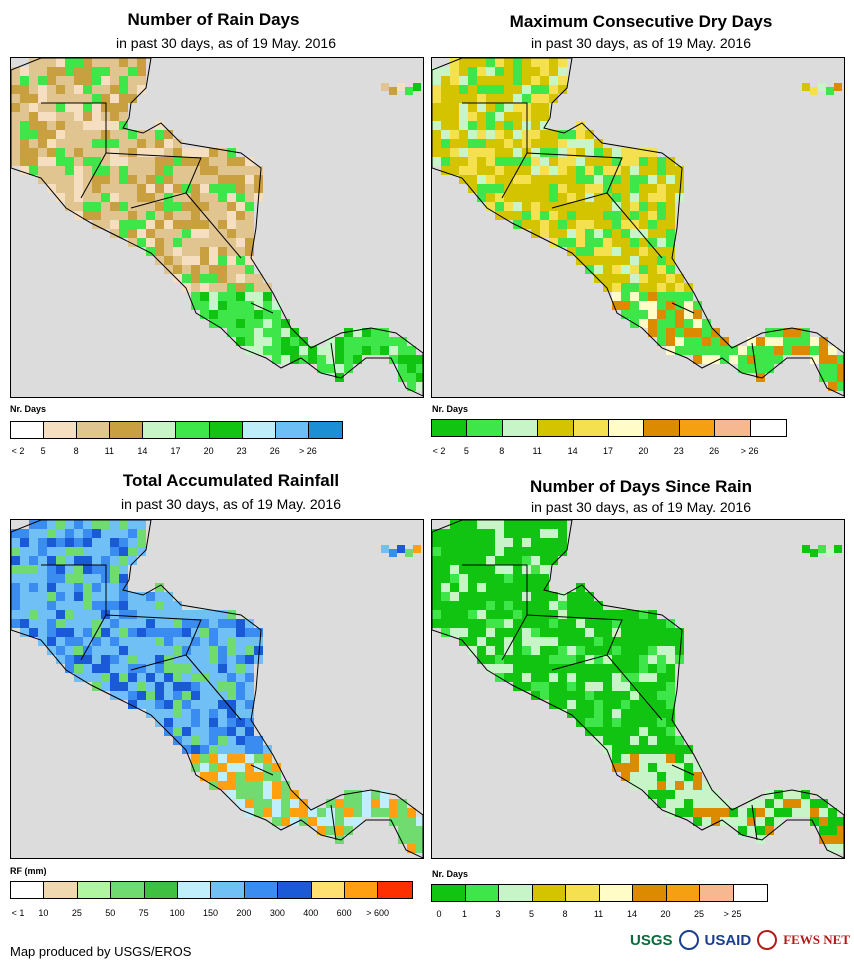 The height and width of the screenshot is (970, 854). What do you see at coordinates (177, 913) in the screenshot?
I see `legend-label: 100` at bounding box center [177, 913].